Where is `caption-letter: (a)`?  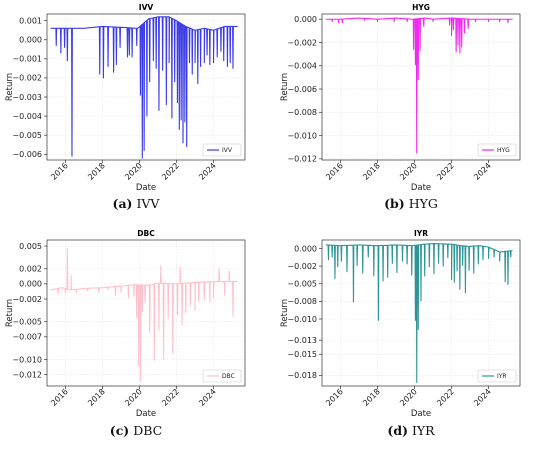 caption-letter: (a) is located at coordinates (123, 203).